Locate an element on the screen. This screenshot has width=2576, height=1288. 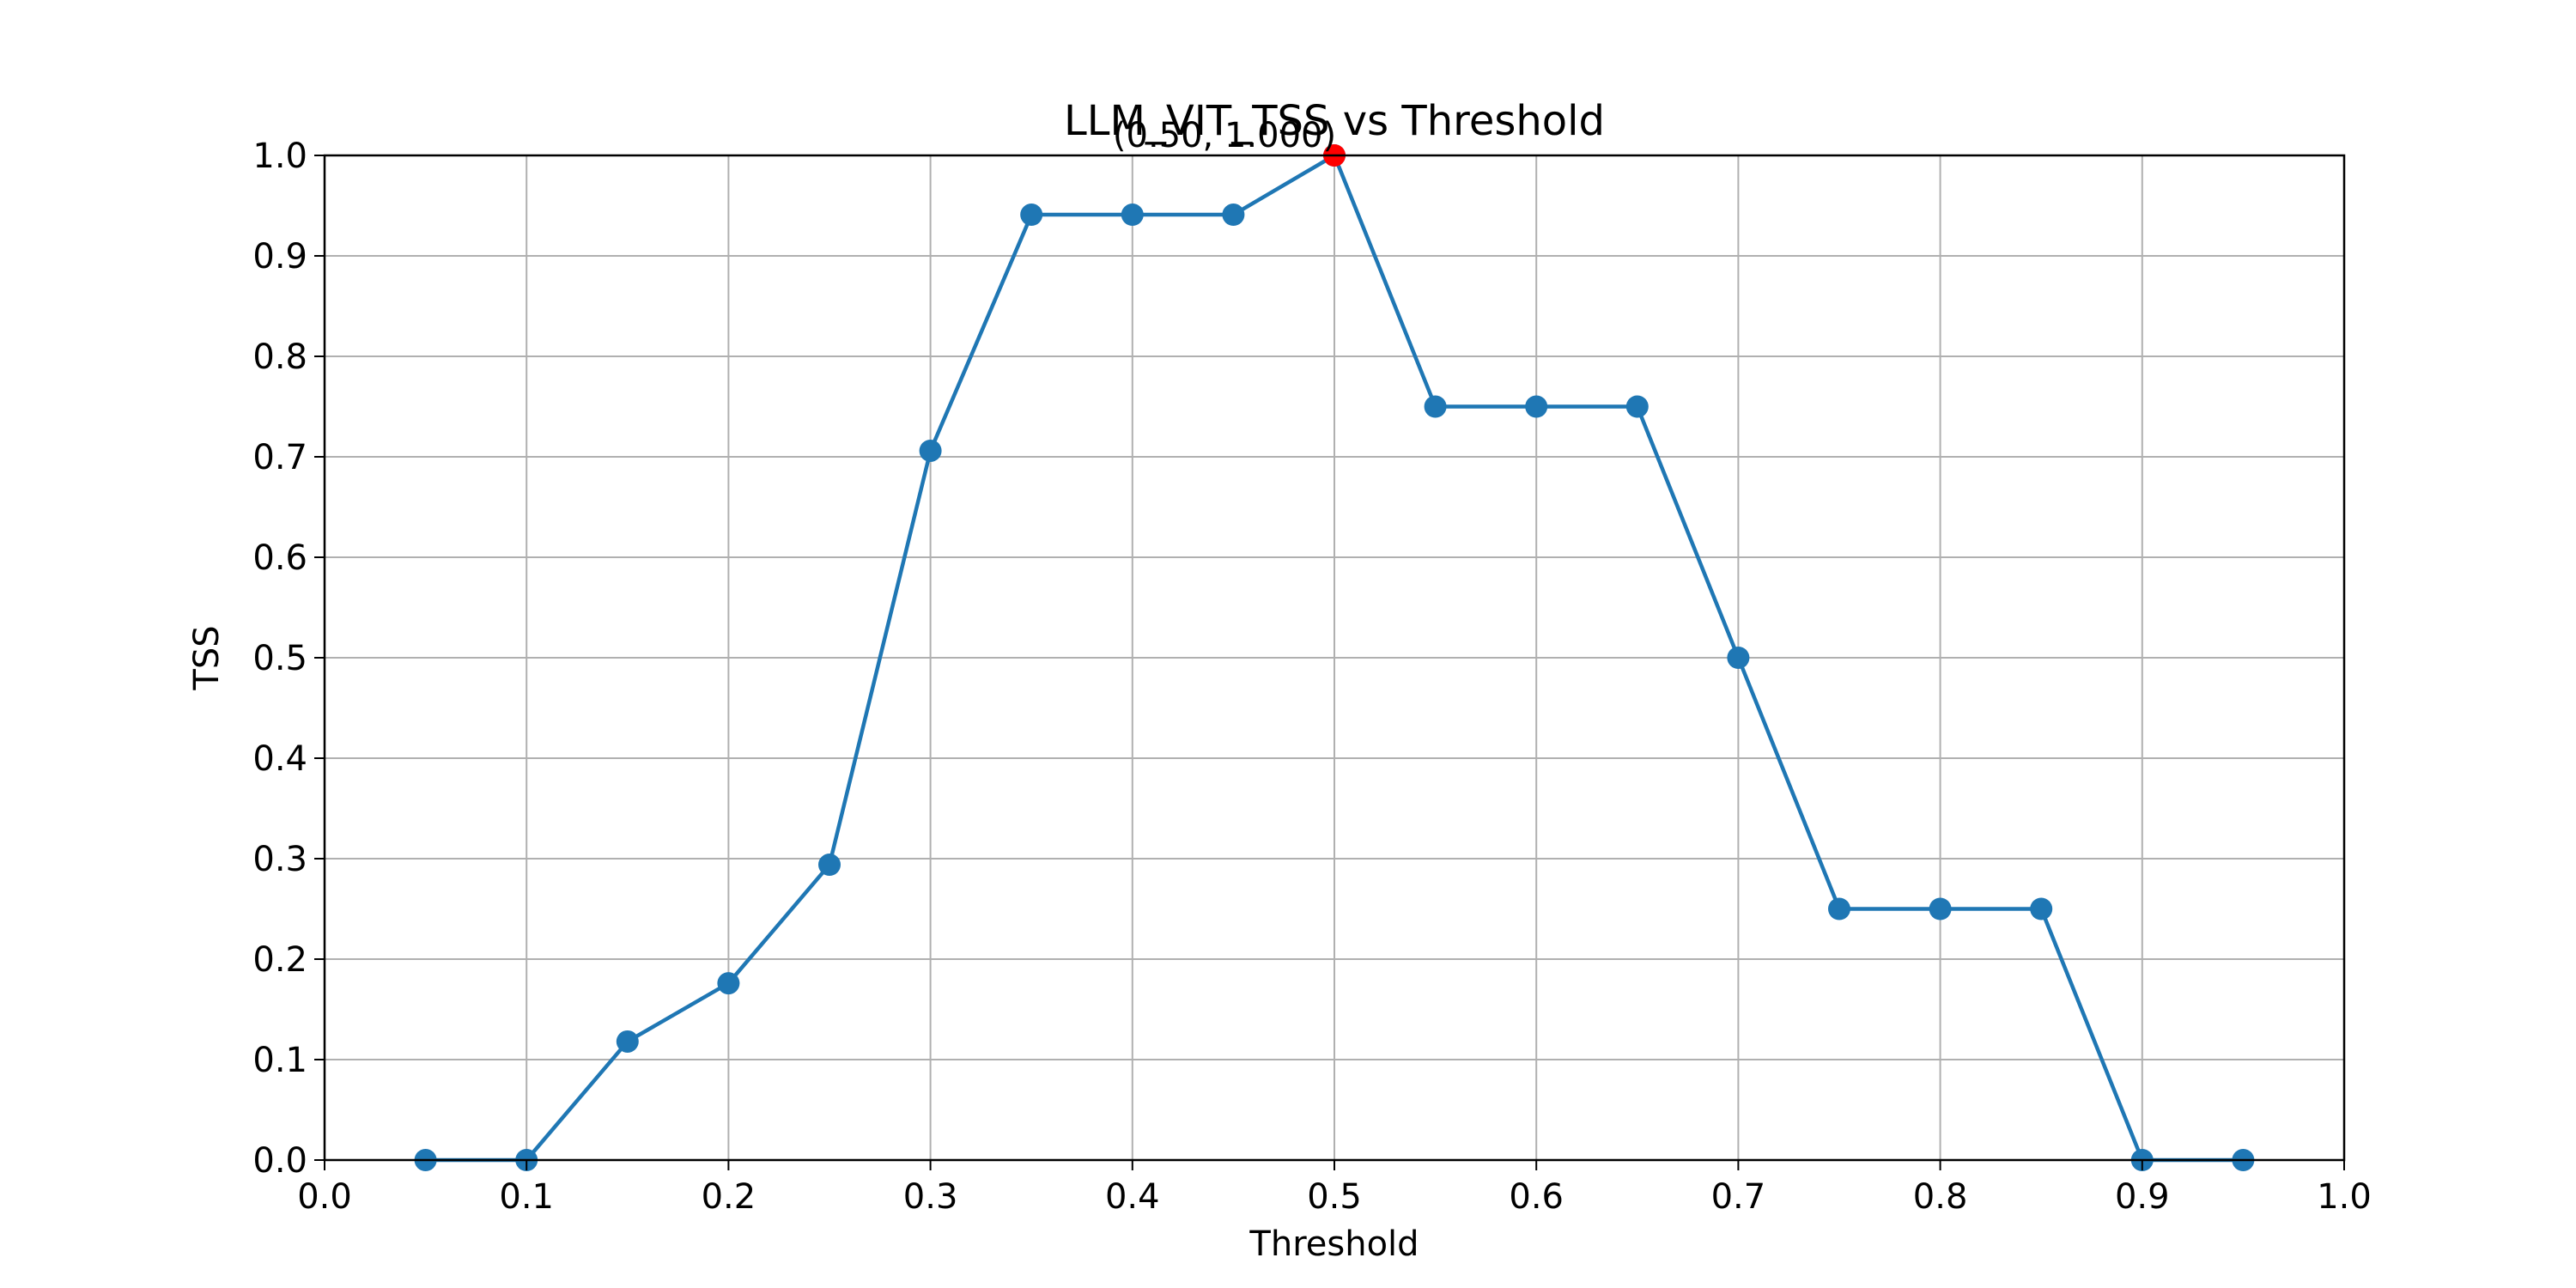
x-tick-label: 0.2 is located at coordinates (729, 1197).